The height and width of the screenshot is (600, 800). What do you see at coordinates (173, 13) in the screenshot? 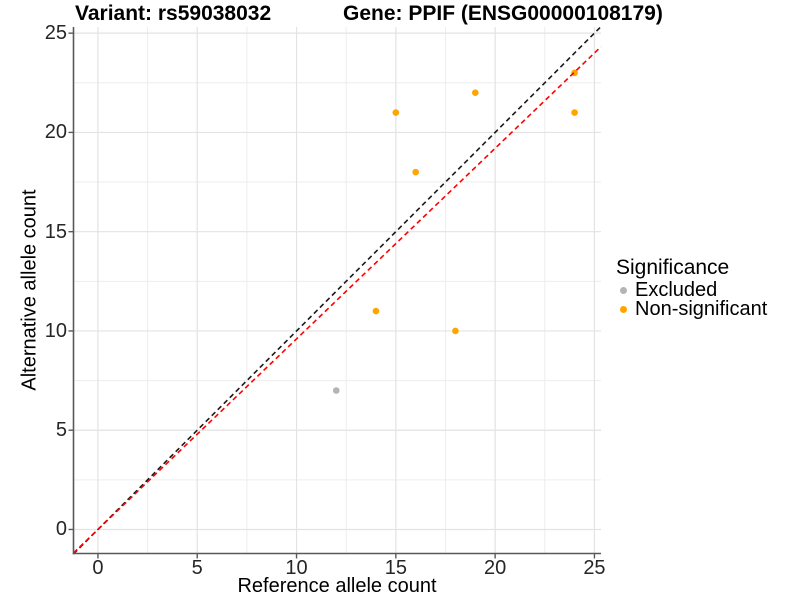
I see `plot-title-variant: Variant: rs59038032` at bounding box center [173, 13].